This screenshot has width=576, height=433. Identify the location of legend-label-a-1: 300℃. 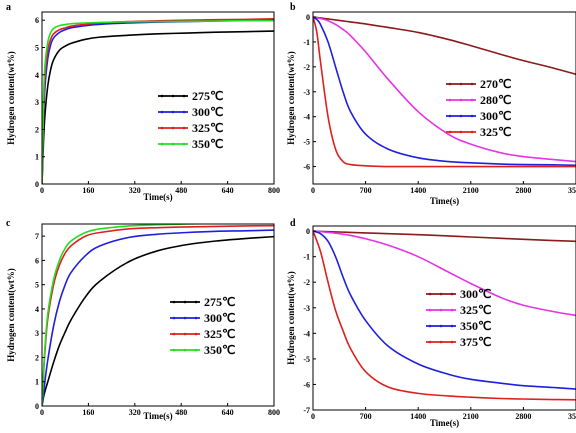
(207, 112).